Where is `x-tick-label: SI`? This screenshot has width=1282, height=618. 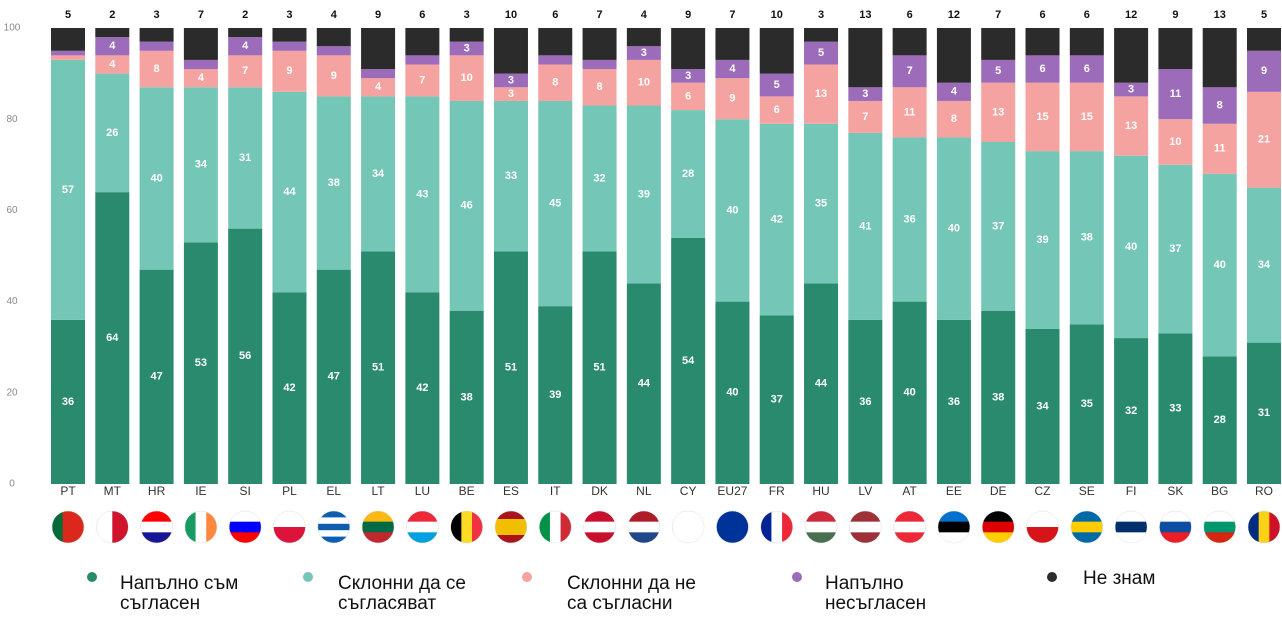 x-tick-label: SI is located at coordinates (245, 491).